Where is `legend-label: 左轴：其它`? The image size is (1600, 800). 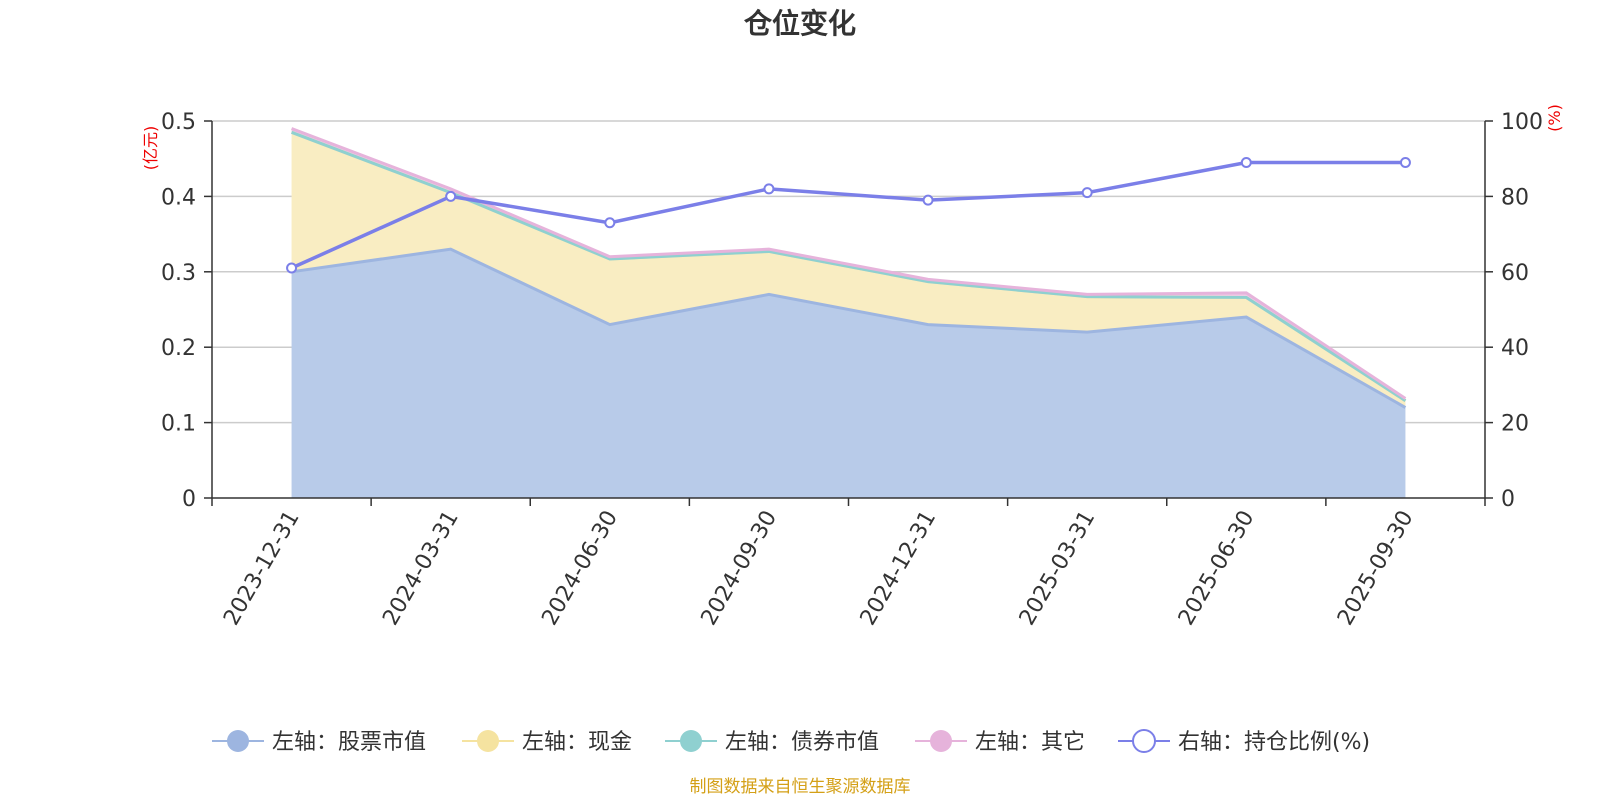
legend-label: 左轴：其它 is located at coordinates (1030, 742).